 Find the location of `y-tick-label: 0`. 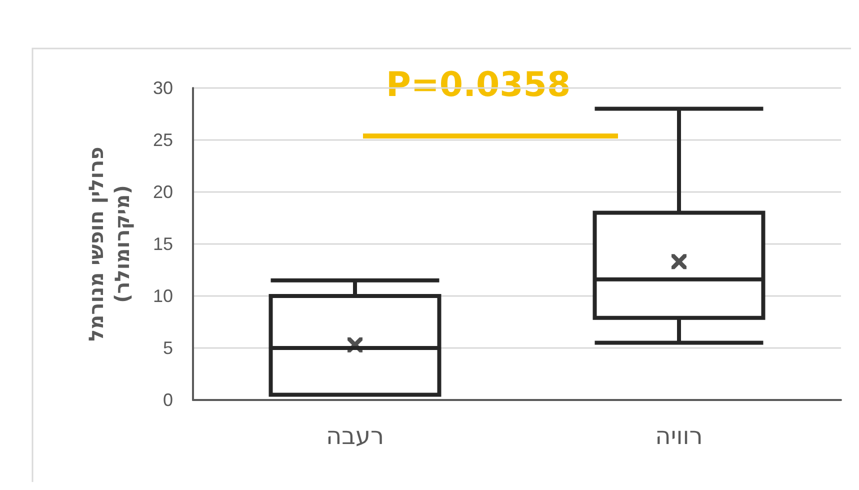

y-tick-label: 0 is located at coordinates (167, 400).